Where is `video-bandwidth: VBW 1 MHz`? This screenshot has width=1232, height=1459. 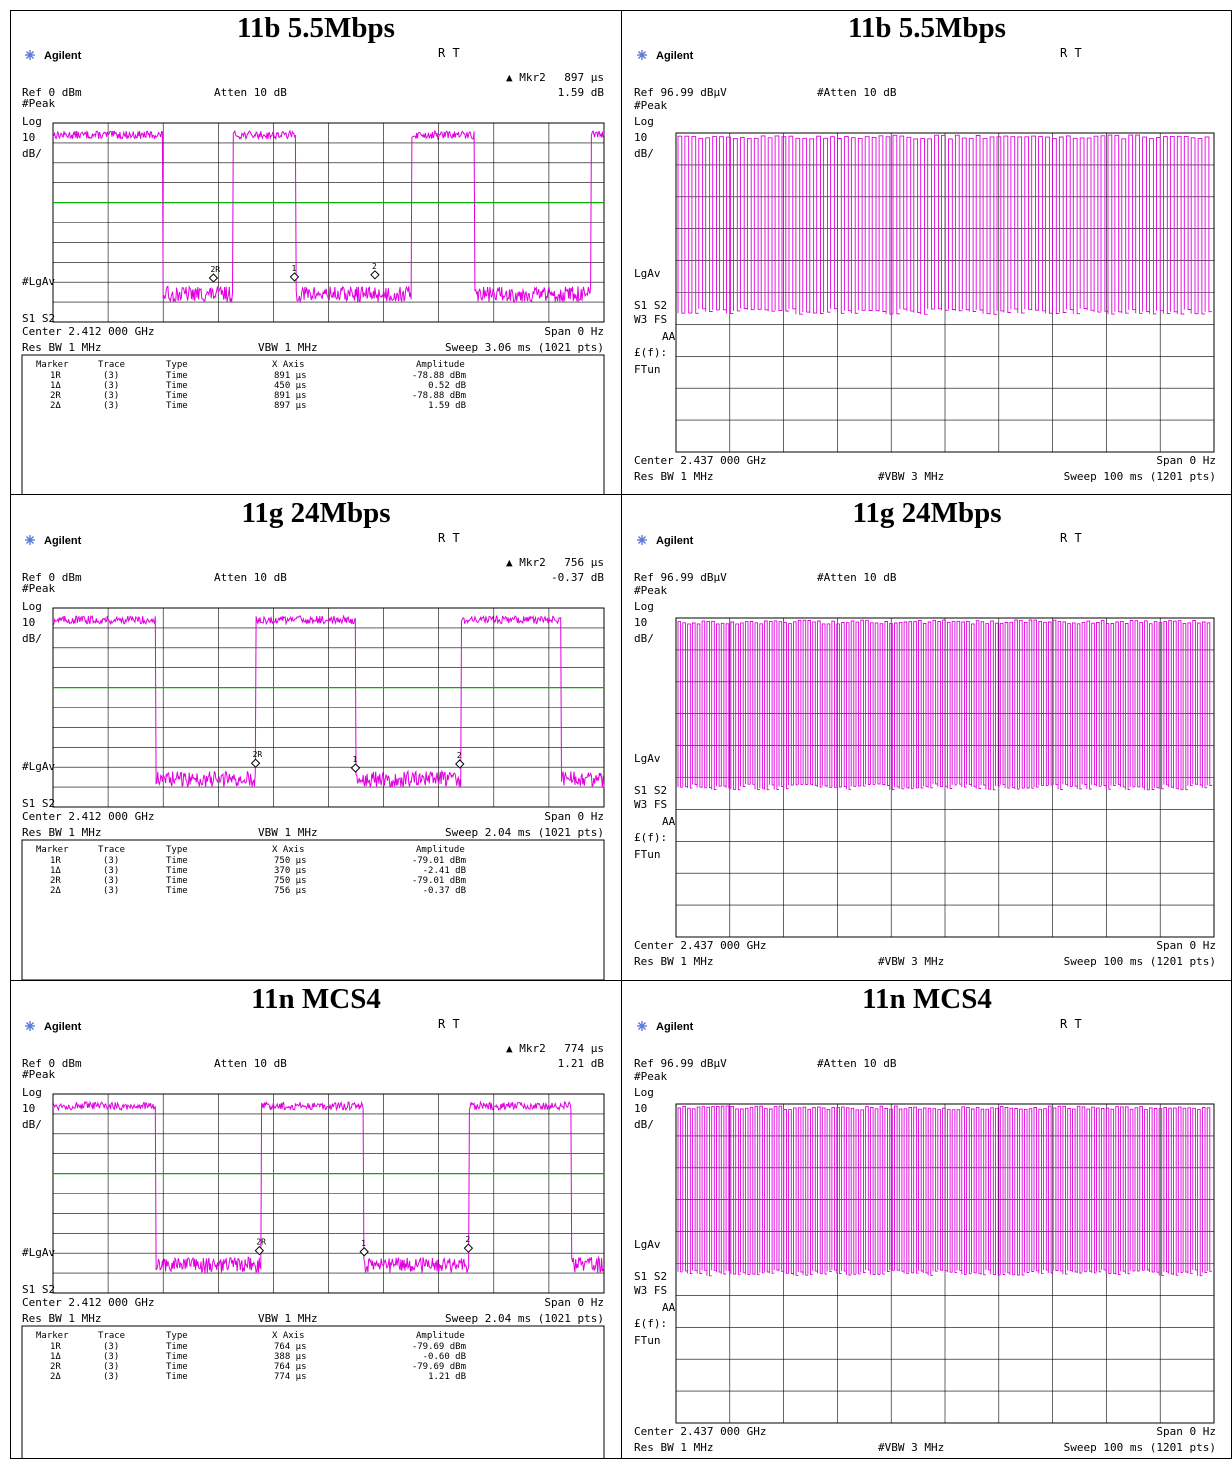 video-bandwidth: VBW 1 MHz is located at coordinates (288, 1318).